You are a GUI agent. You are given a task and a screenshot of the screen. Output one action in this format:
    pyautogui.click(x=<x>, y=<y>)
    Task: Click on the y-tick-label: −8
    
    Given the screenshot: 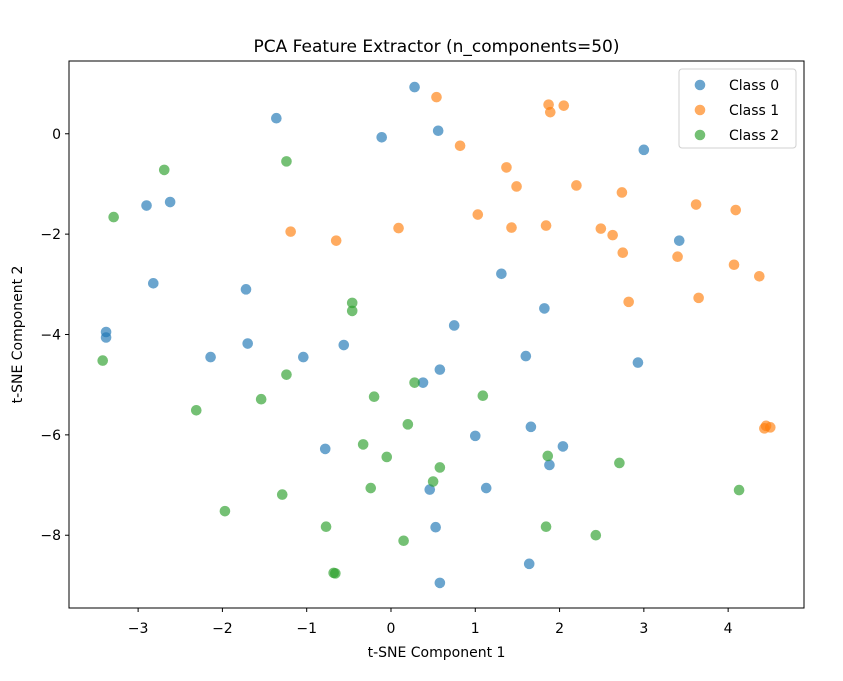 What is the action you would take?
    pyautogui.click(x=50, y=536)
    